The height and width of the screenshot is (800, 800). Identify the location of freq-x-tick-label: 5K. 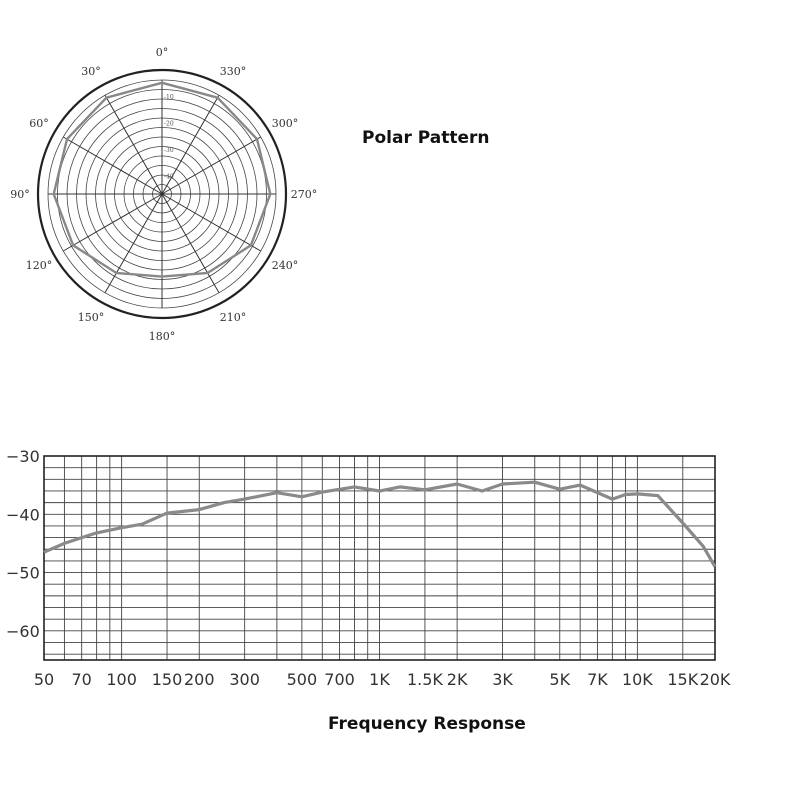
(559, 679).